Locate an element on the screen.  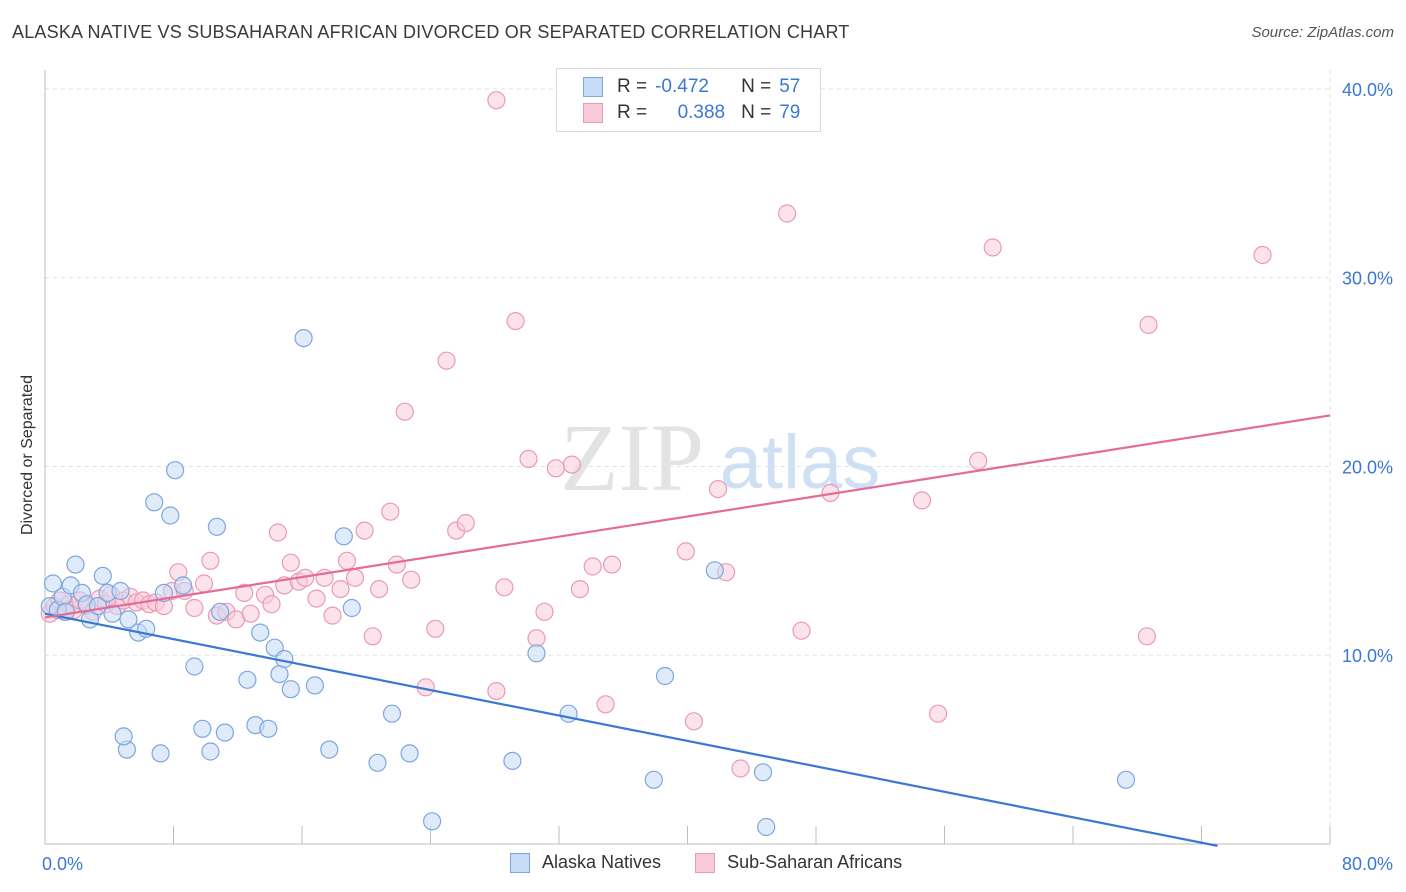
legend-row-alaska-natives: R = -0.472 N = 57 is located at coordinates (678, 87).